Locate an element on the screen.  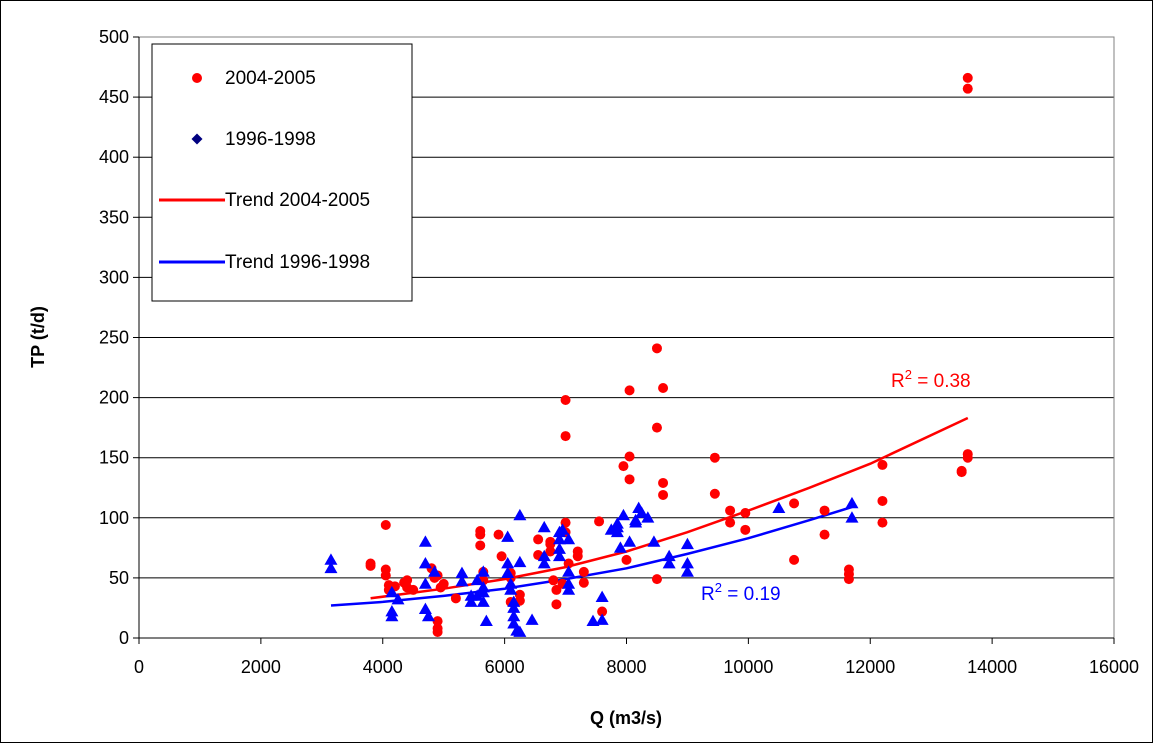
legend-label: 2004-2005 is located at coordinates (270, 78).